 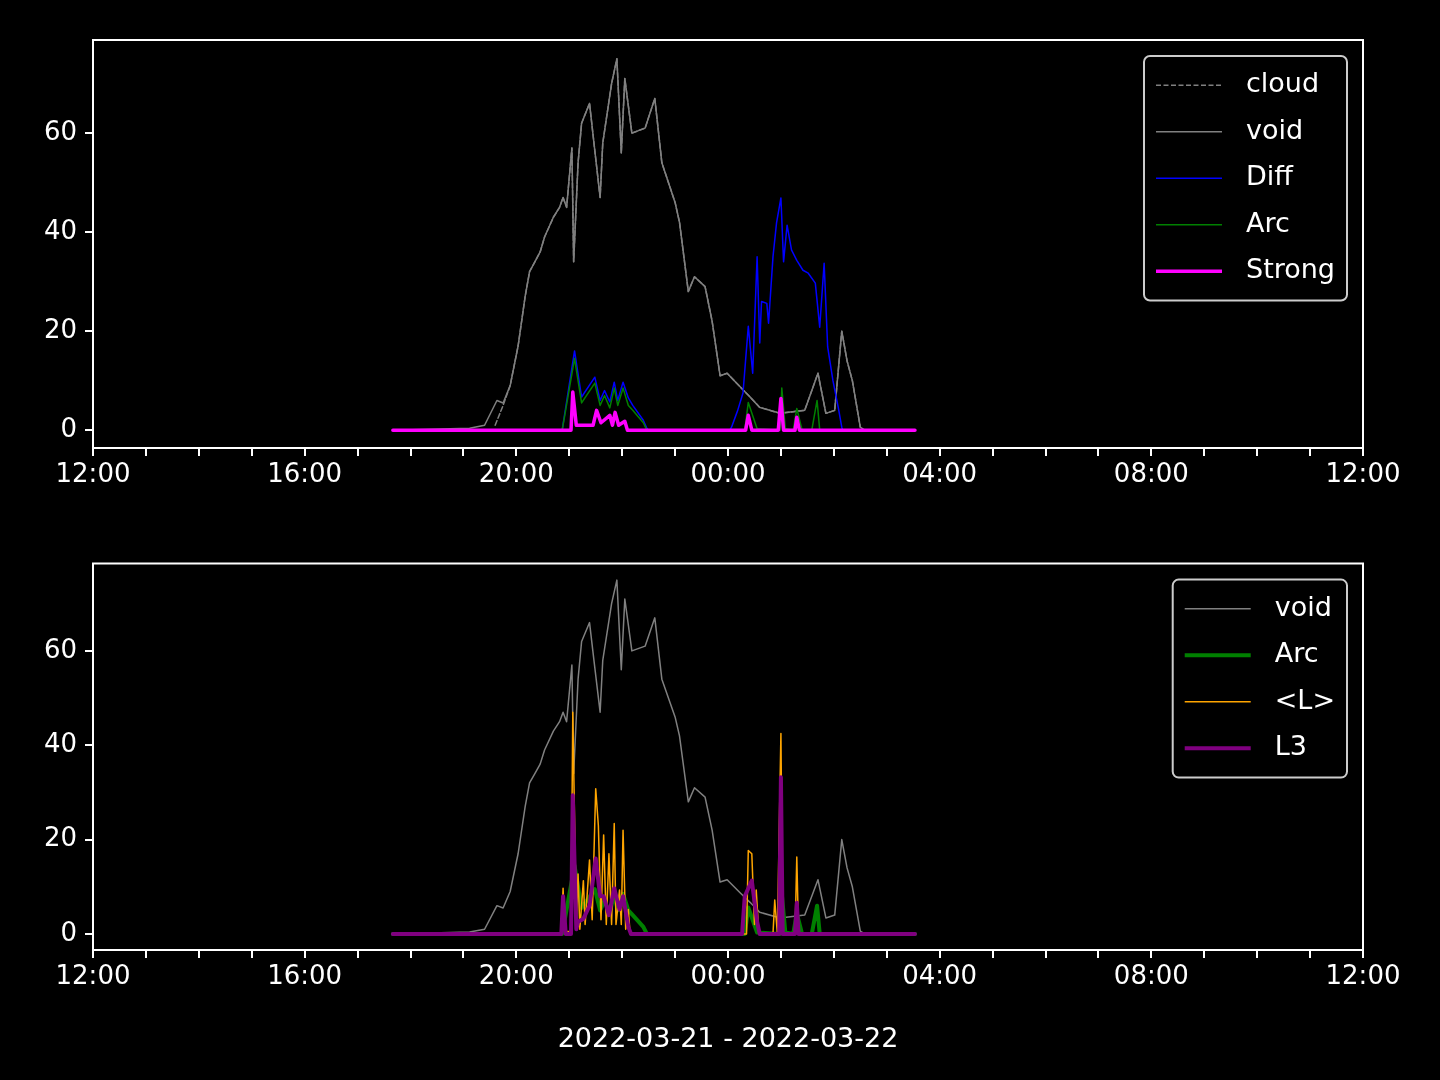 What do you see at coordinates (1290, 746) in the screenshot?
I see `legend-label: L3` at bounding box center [1290, 746].